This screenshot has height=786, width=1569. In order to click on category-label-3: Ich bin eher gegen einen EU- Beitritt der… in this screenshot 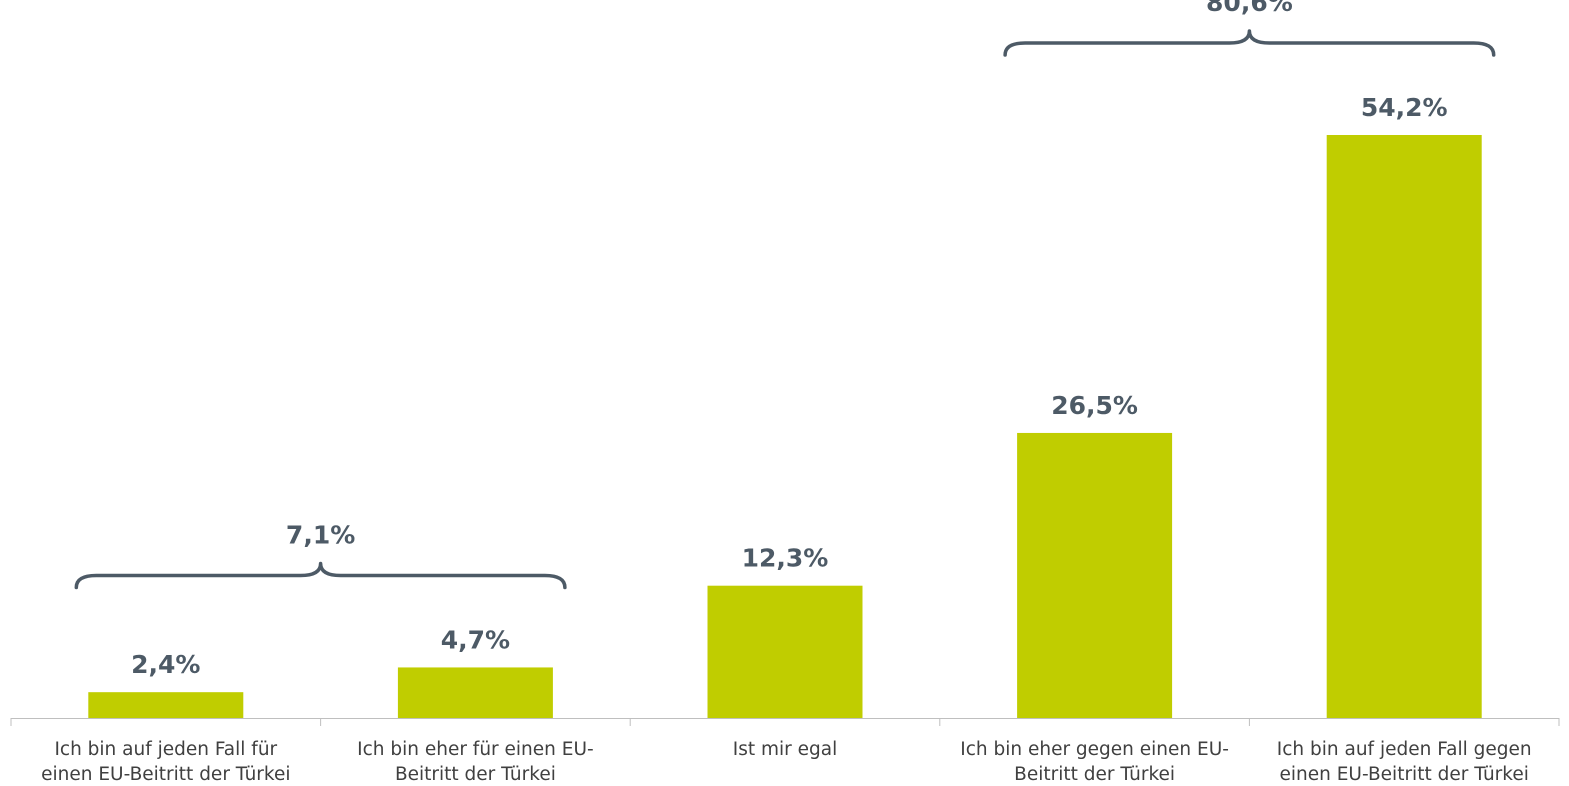, I will do `click(1094, 762)`.